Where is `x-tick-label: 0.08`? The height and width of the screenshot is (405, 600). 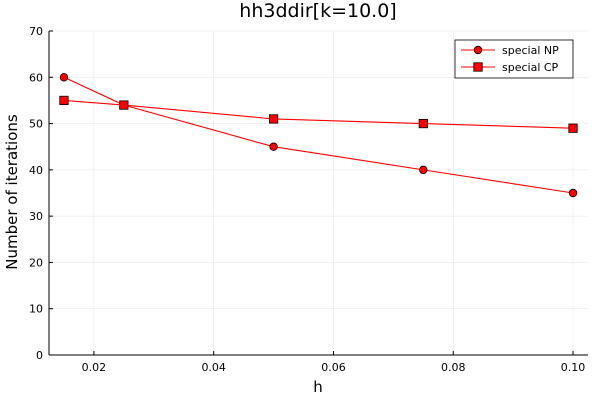
x-tick-label: 0.08 is located at coordinates (453, 367).